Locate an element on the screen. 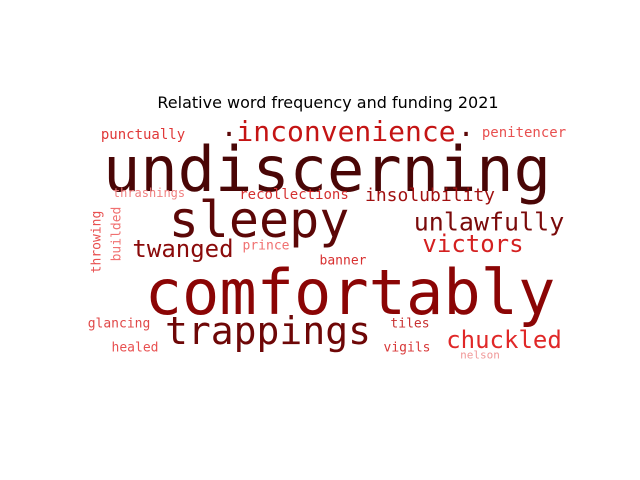 Image resolution: width=640 pixels, height=480 pixels. word-unlawfully: unlawfully is located at coordinates (489, 222).